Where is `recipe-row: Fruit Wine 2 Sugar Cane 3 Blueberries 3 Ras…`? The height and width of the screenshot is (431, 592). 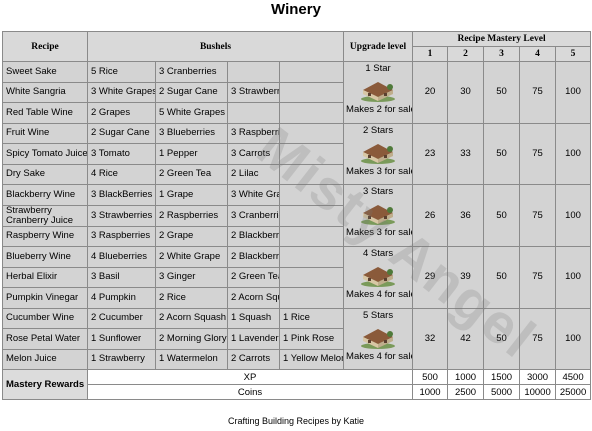 recipe-row: Fruit Wine 2 Sugar Cane 3 Blueberries 3 Ras… is located at coordinates (297, 153).